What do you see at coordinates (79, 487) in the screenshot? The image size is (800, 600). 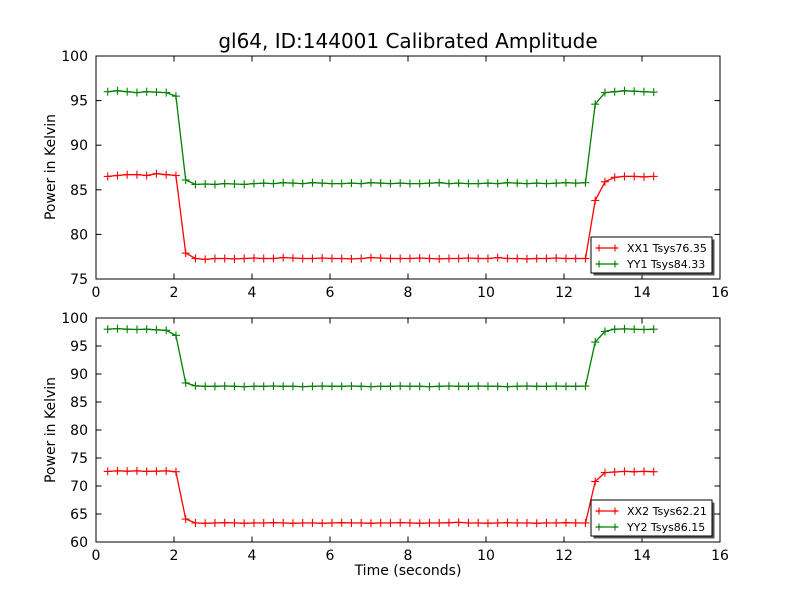 I see `y-tick-label: 70` at bounding box center [79, 487].